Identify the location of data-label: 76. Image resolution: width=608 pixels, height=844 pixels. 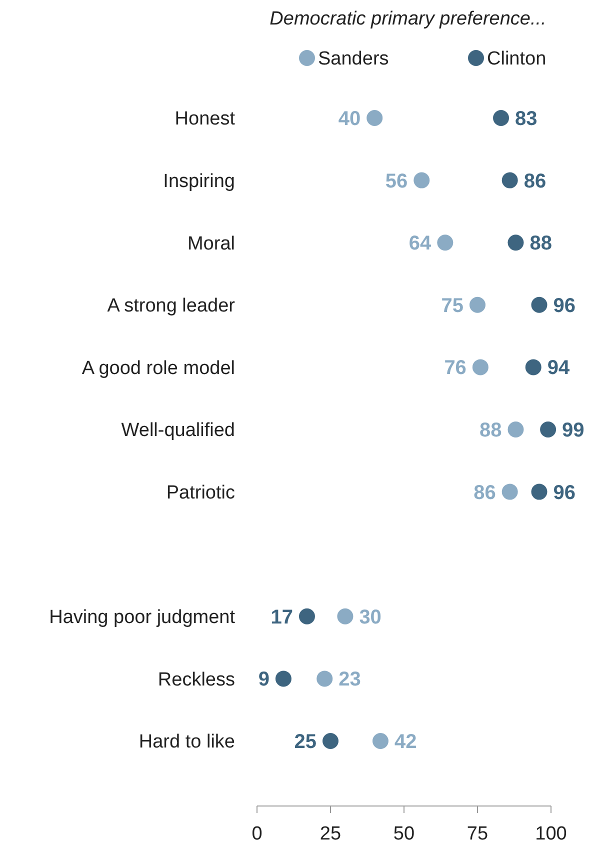
(455, 368).